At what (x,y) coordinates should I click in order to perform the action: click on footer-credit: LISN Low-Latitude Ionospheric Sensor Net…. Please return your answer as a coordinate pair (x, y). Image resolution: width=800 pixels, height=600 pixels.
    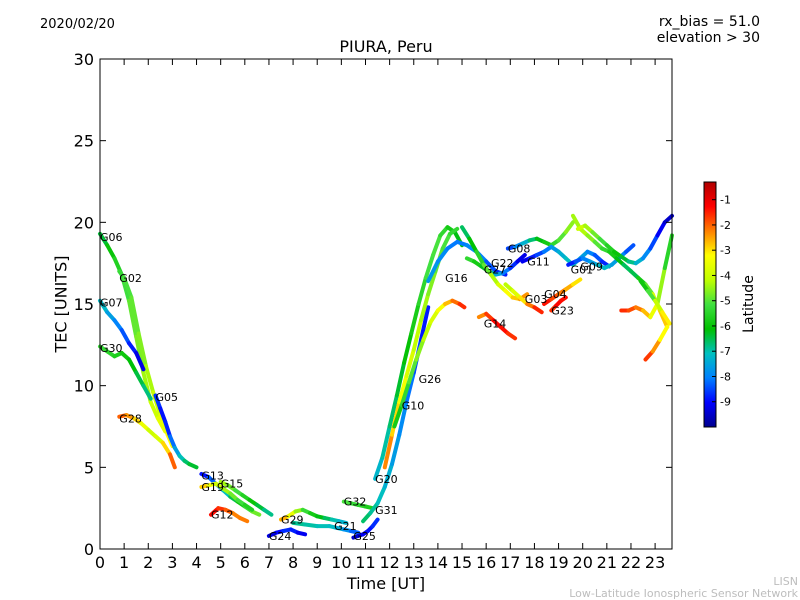
    Looking at the image, I should click on (683, 588).